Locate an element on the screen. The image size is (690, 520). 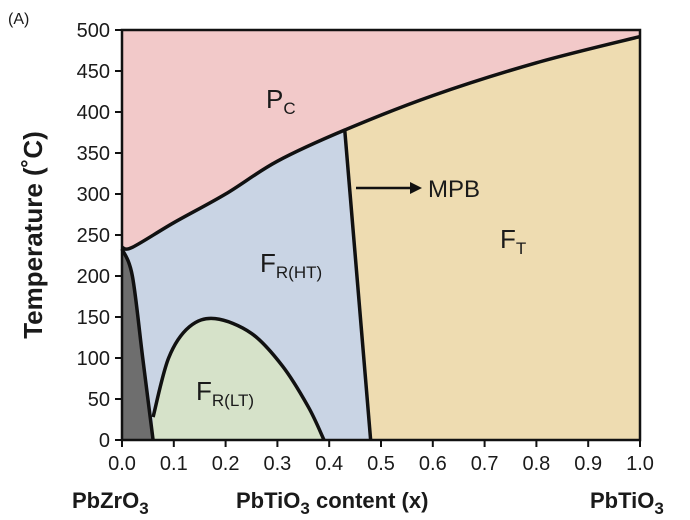
phase-label-fr-ht: FR(HT) is located at coordinates (291, 265).